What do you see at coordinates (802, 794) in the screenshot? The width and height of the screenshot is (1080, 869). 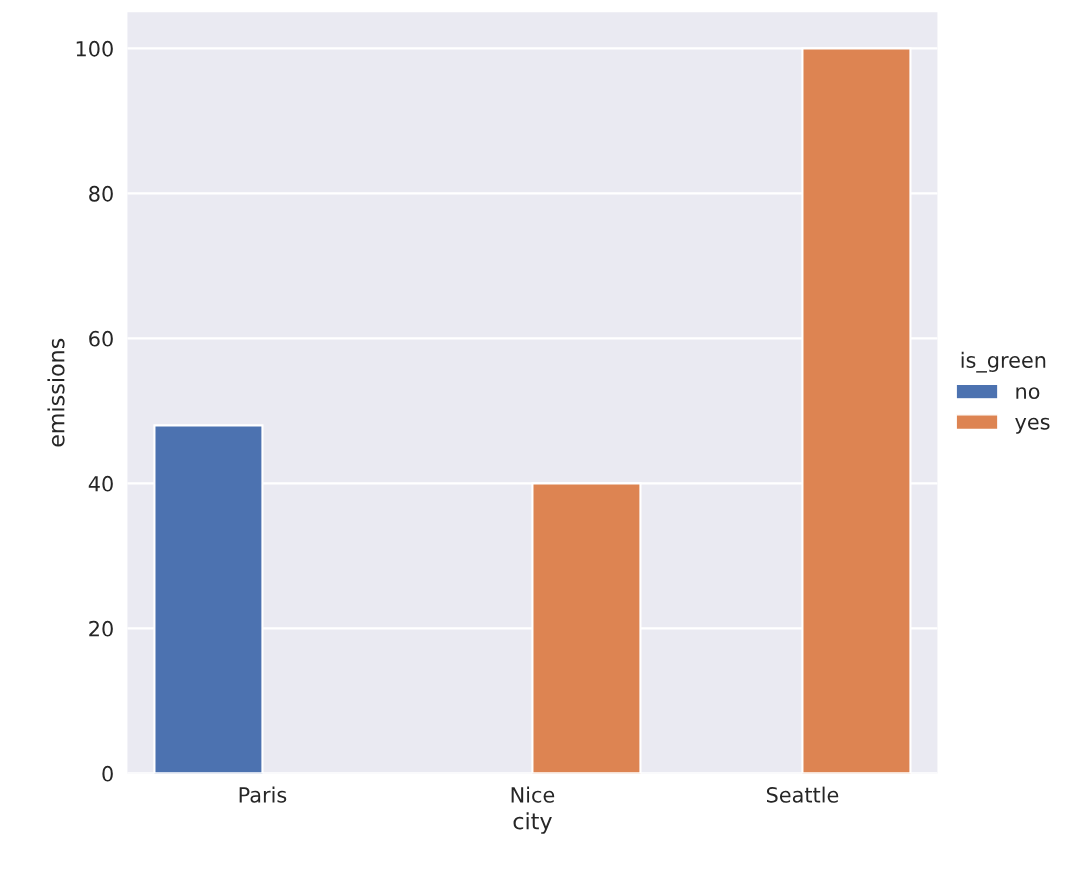 I see `x-tick-label: Seattle` at bounding box center [802, 794].